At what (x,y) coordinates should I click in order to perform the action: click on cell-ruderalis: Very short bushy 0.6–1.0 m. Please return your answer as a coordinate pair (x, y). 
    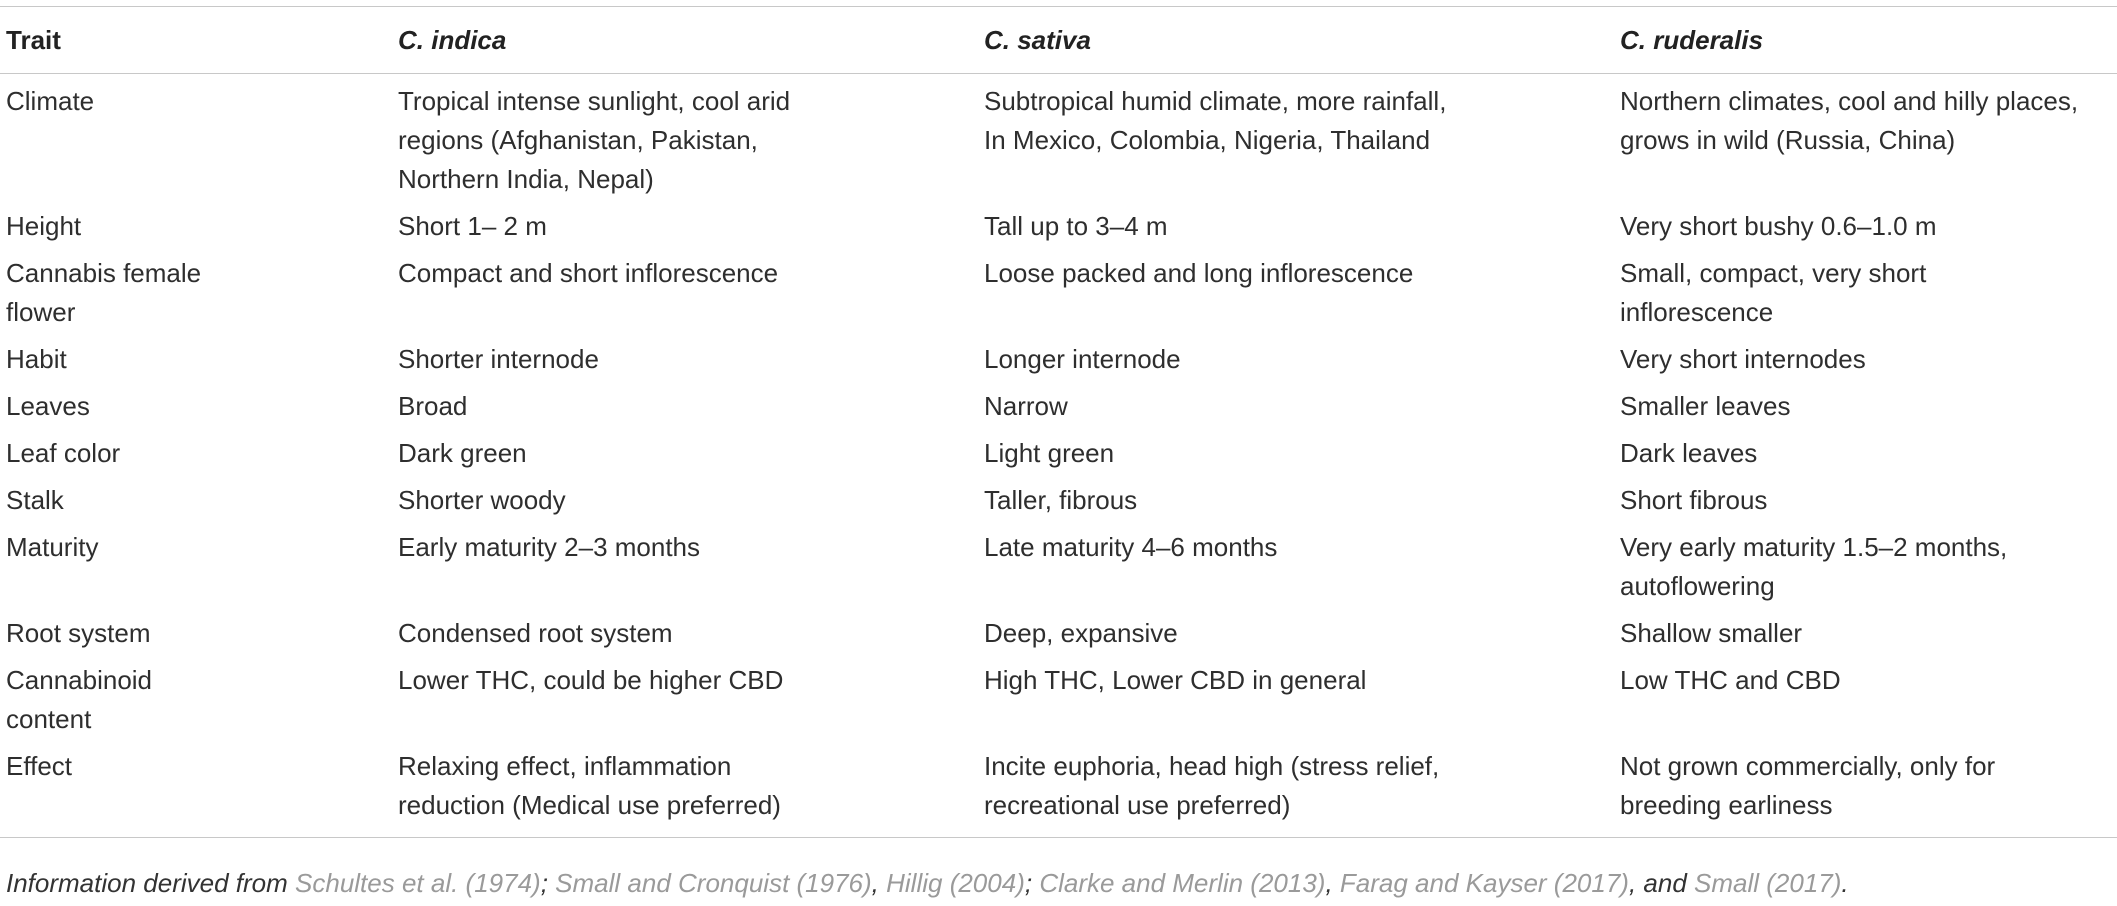
    Looking at the image, I should click on (1865, 226).